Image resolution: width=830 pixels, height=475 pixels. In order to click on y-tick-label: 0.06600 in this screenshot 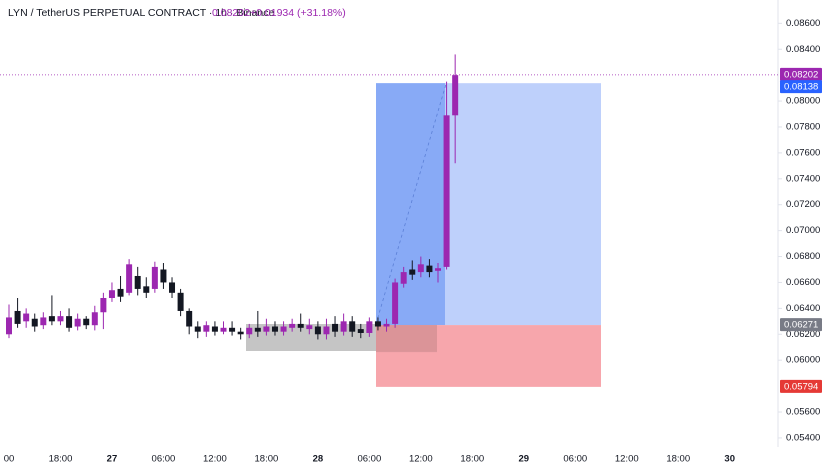, I will do `click(803, 282)`.